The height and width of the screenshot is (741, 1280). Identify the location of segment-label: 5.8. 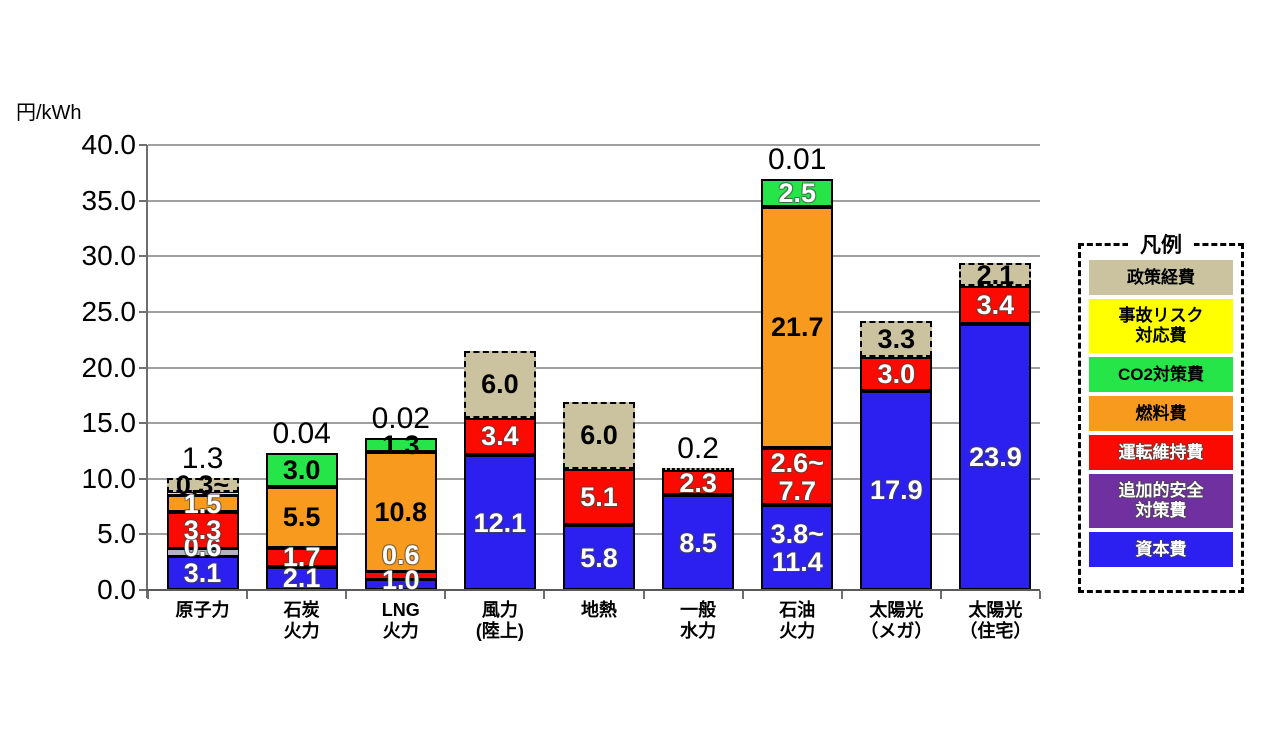
(599, 557).